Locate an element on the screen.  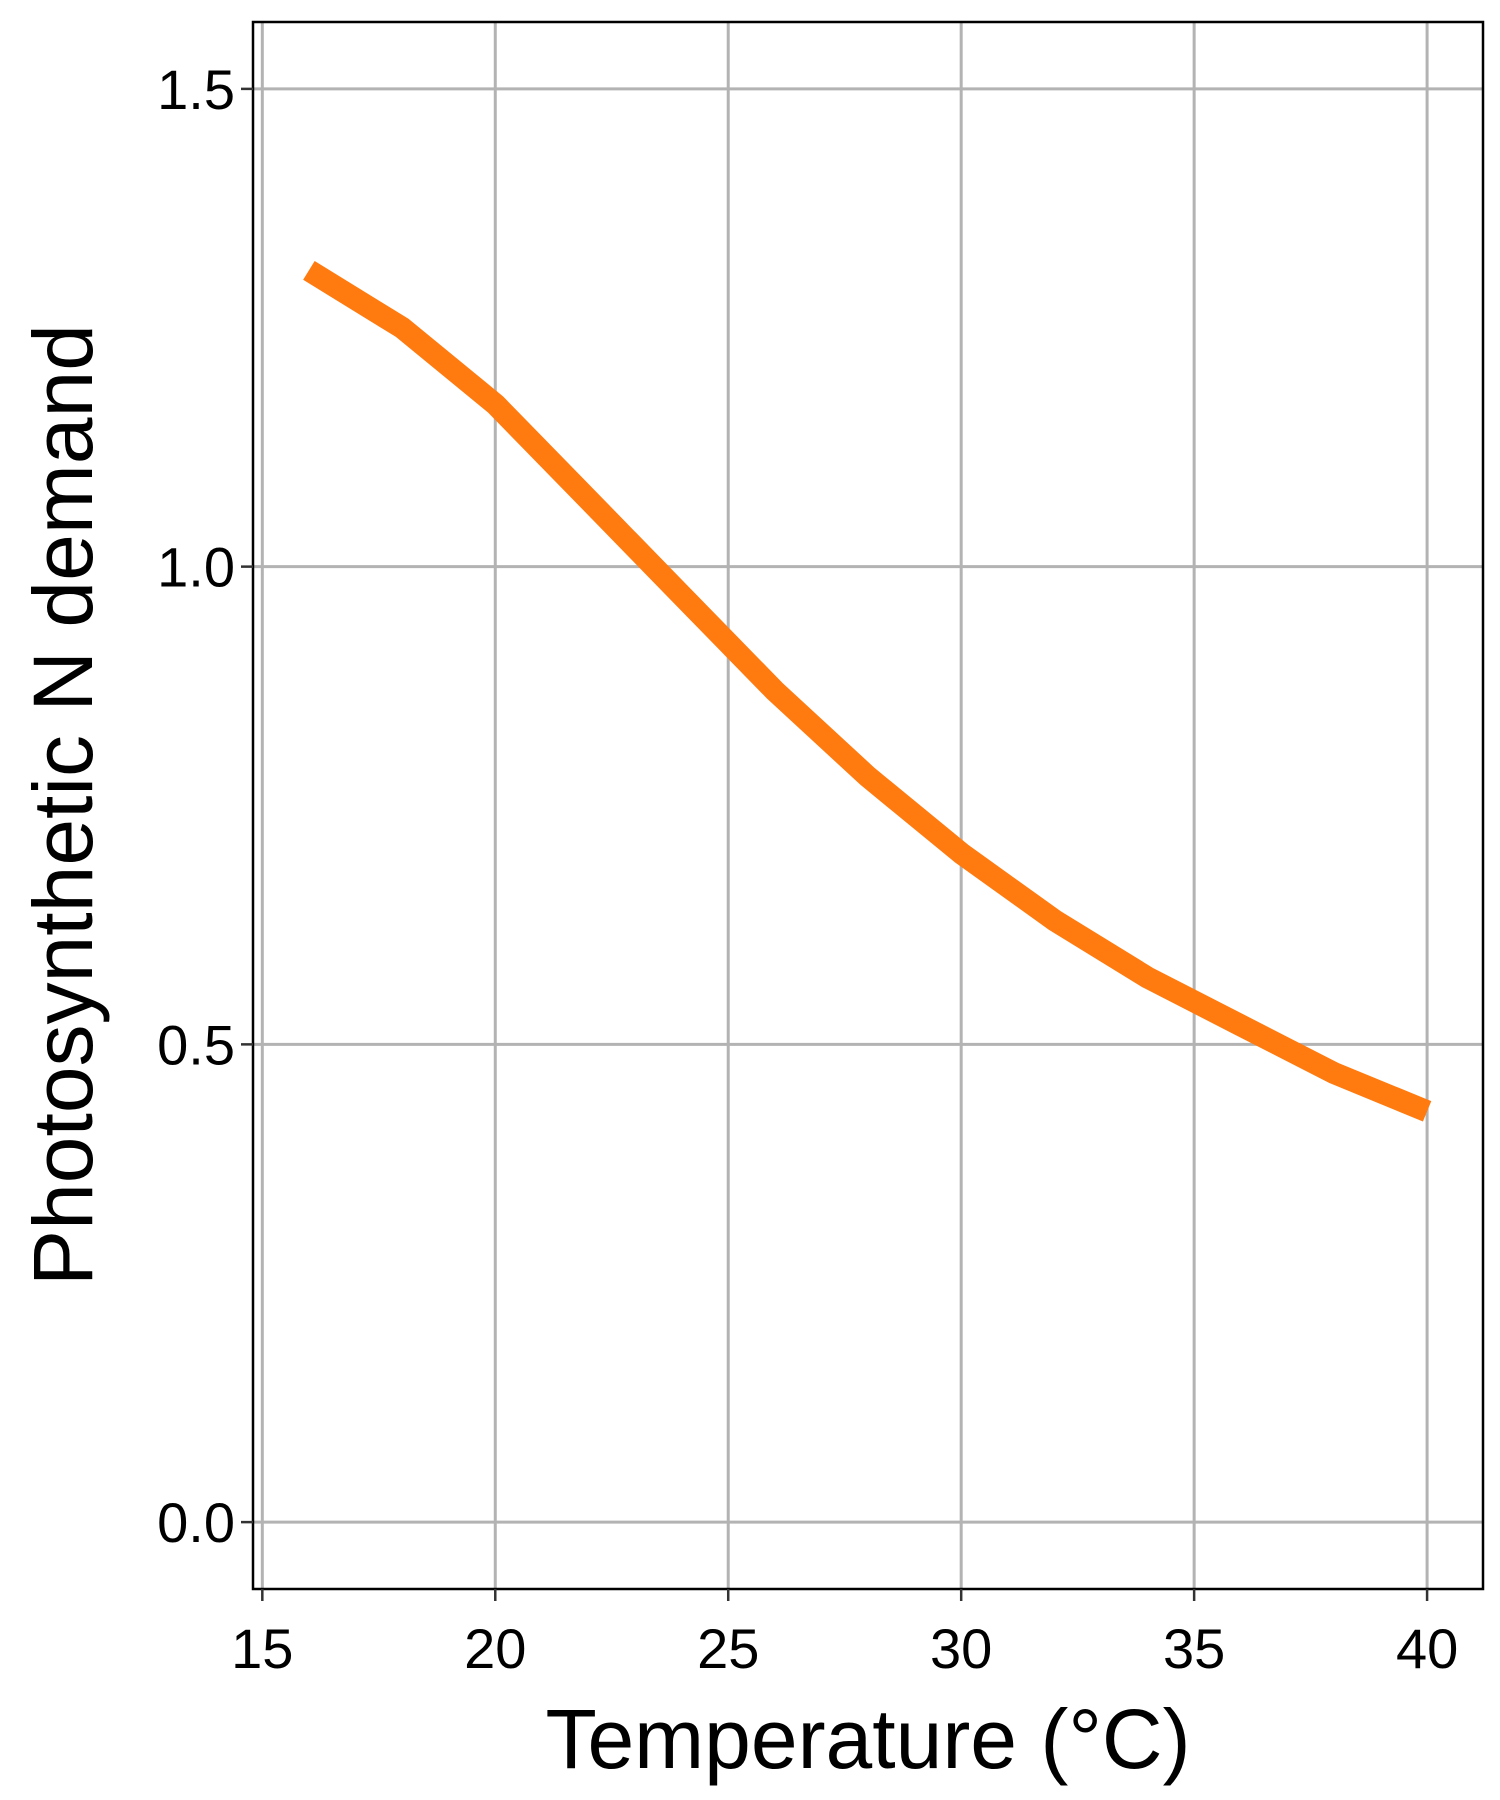
y-axis-title: Photosynthetic N demand is located at coordinates (63, 805).